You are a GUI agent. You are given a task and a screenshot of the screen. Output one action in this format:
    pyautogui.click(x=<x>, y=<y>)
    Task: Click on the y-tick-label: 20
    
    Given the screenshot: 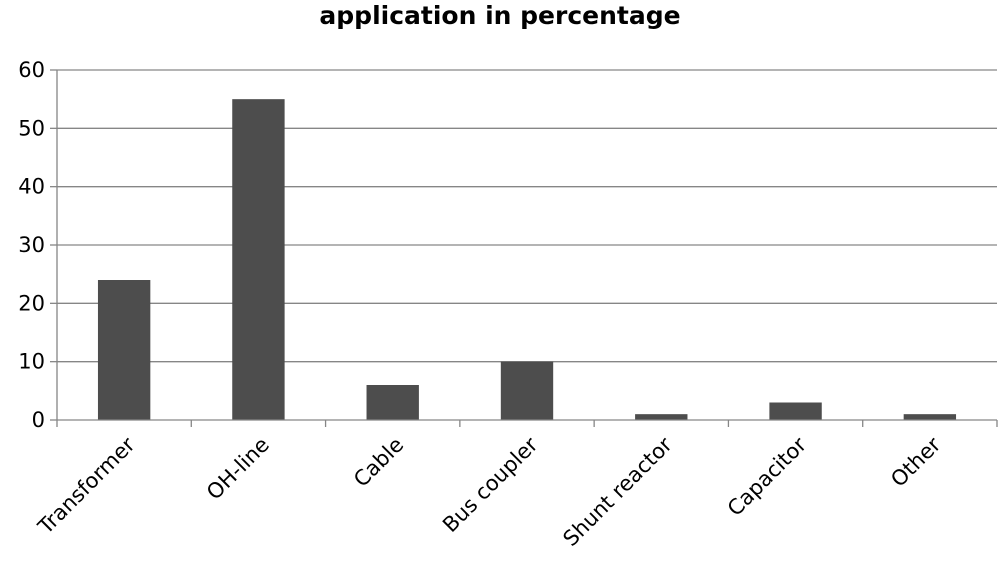 What is the action you would take?
    pyautogui.click(x=31, y=303)
    